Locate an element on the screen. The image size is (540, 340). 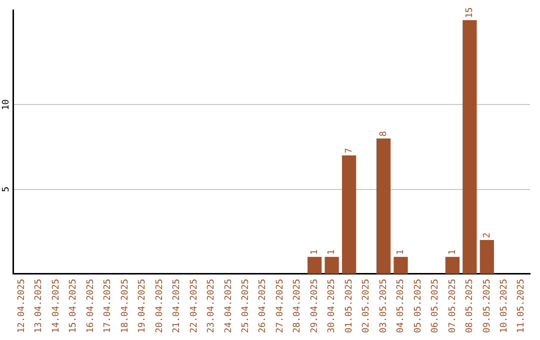
x-tick-label: 03.05.2025 is located at coordinates (383, 306).